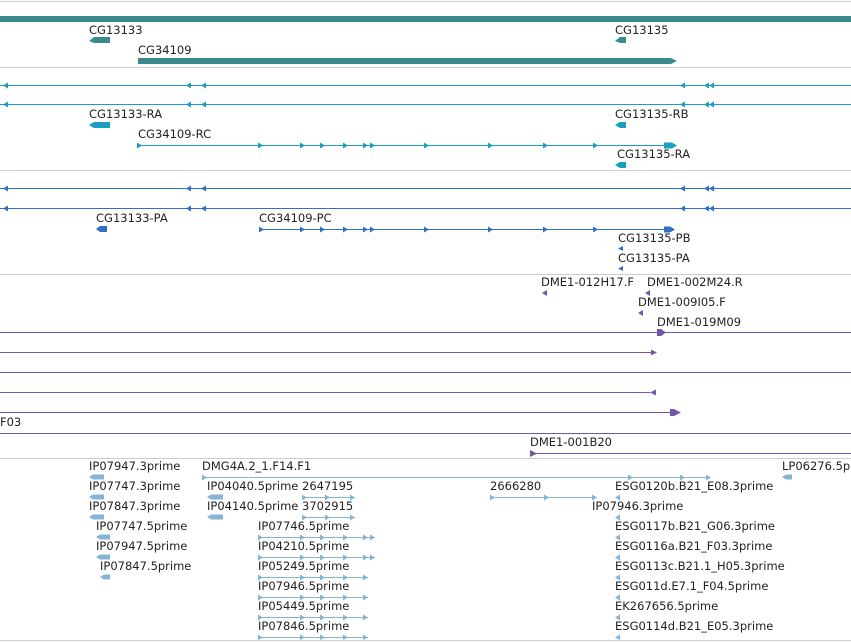 This screenshot has height=642, width=851. Describe the element at coordinates (174, 134) in the screenshot. I see `transcript-label: CG34109-RC` at that location.